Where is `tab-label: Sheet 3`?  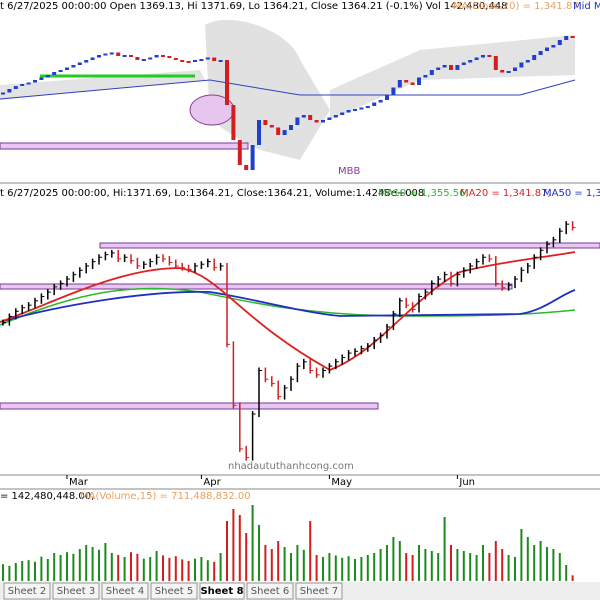
tab-label: Sheet 3 is located at coordinates (76, 591).